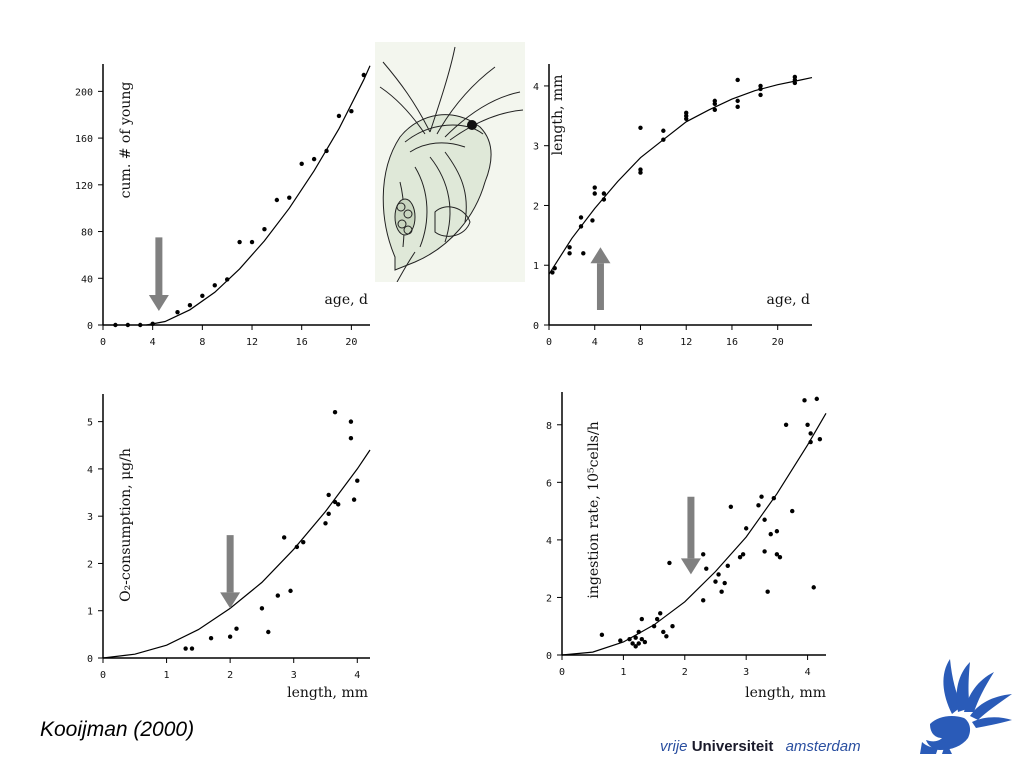 This screenshot has width=1024, height=768. I want to click on university-vrije: vrije, so click(674, 746).